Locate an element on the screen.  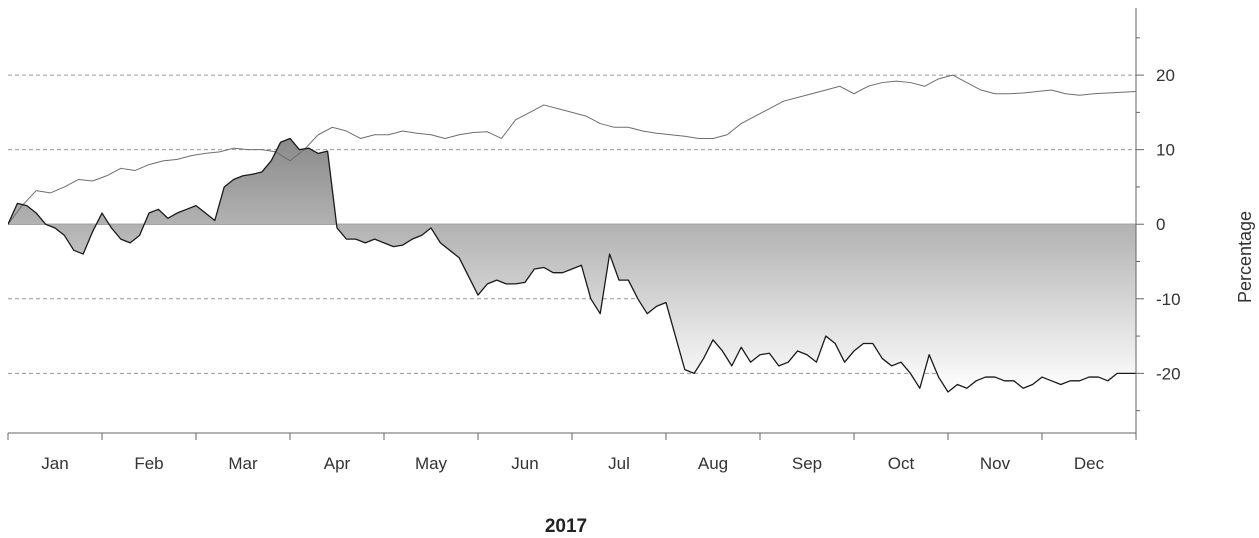
y-tick-label: 10 is located at coordinates (1165, 150).